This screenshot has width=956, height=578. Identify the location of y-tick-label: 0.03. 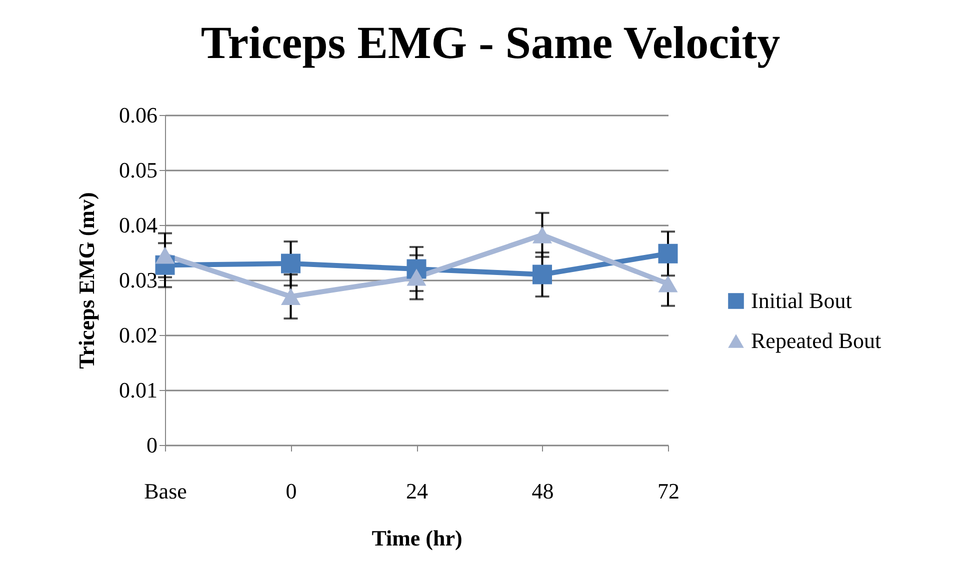
(138, 280).